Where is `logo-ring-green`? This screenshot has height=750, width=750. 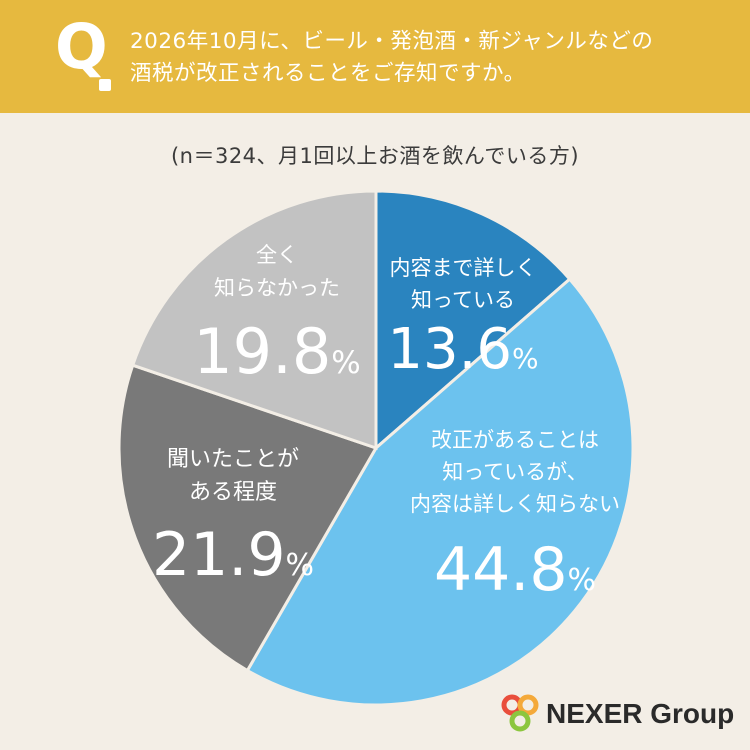 logo-ring-green is located at coordinates (520, 721).